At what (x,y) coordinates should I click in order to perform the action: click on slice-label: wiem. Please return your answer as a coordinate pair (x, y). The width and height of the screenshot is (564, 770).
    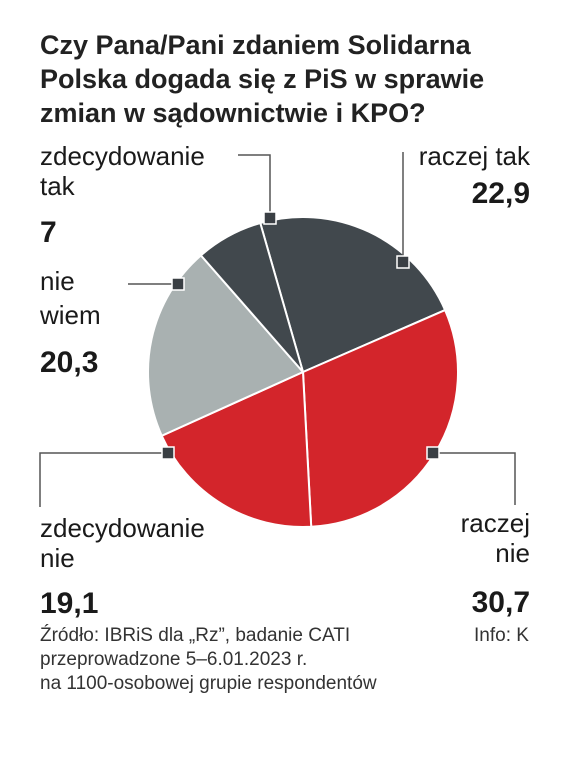
    Looking at the image, I should click on (70, 315).